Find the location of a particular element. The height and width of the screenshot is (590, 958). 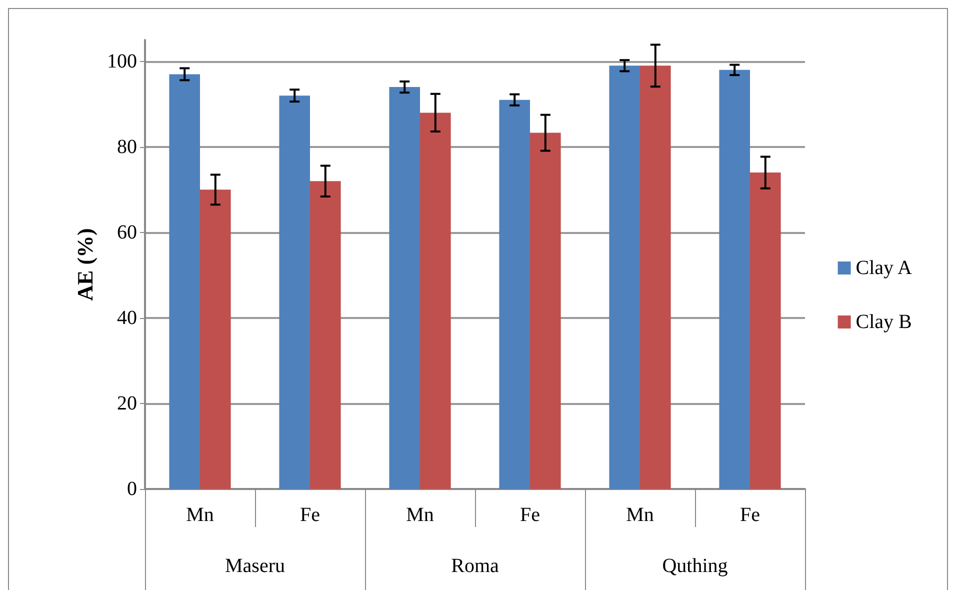

y-axis-title: AE (%) is located at coordinates (85, 264).